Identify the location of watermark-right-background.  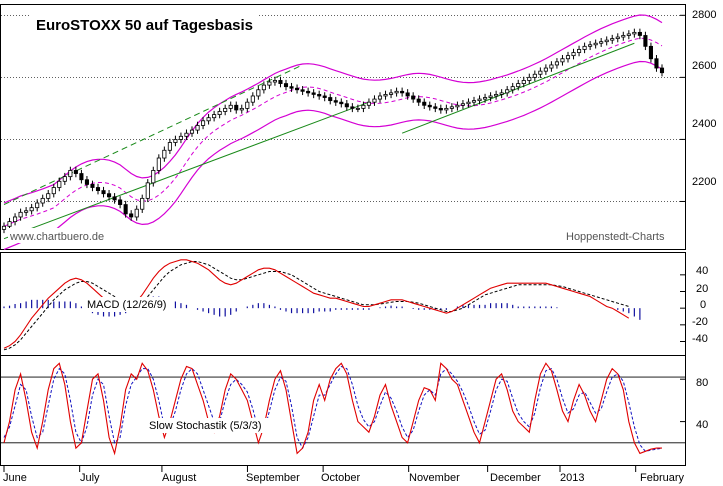
(617, 235).